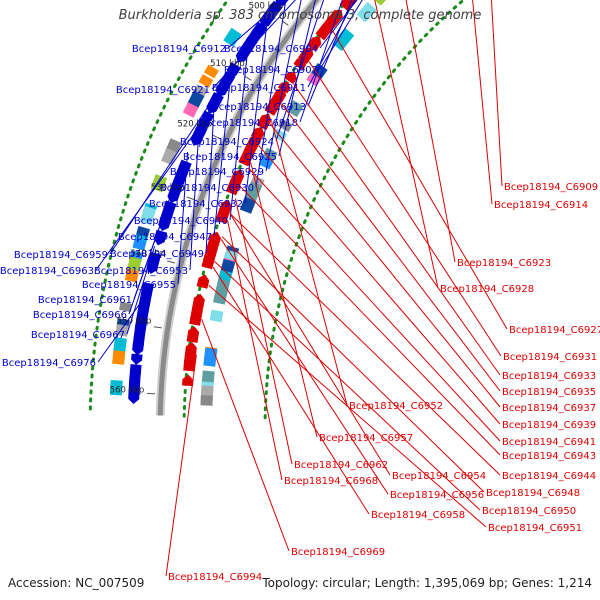  Describe the element at coordinates (551, 187) in the screenshot. I see `gene-label: Bcep18194_C6909` at that location.